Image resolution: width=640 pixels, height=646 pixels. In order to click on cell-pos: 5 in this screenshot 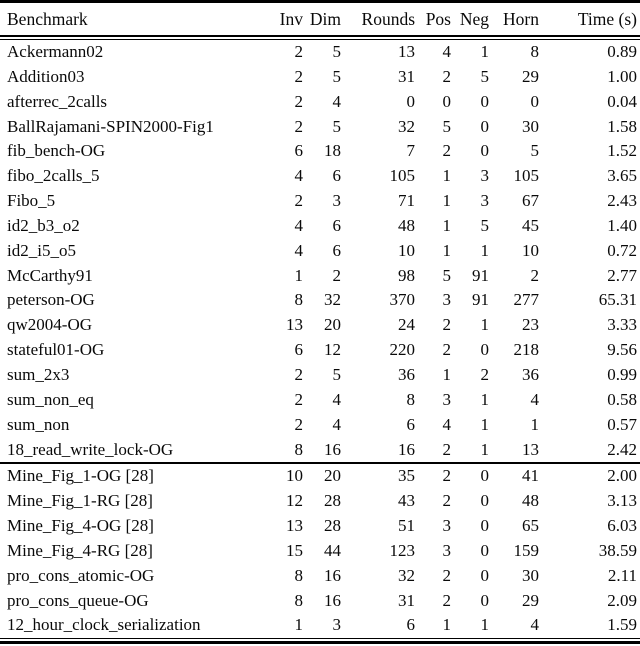, I will do `click(447, 275)`.